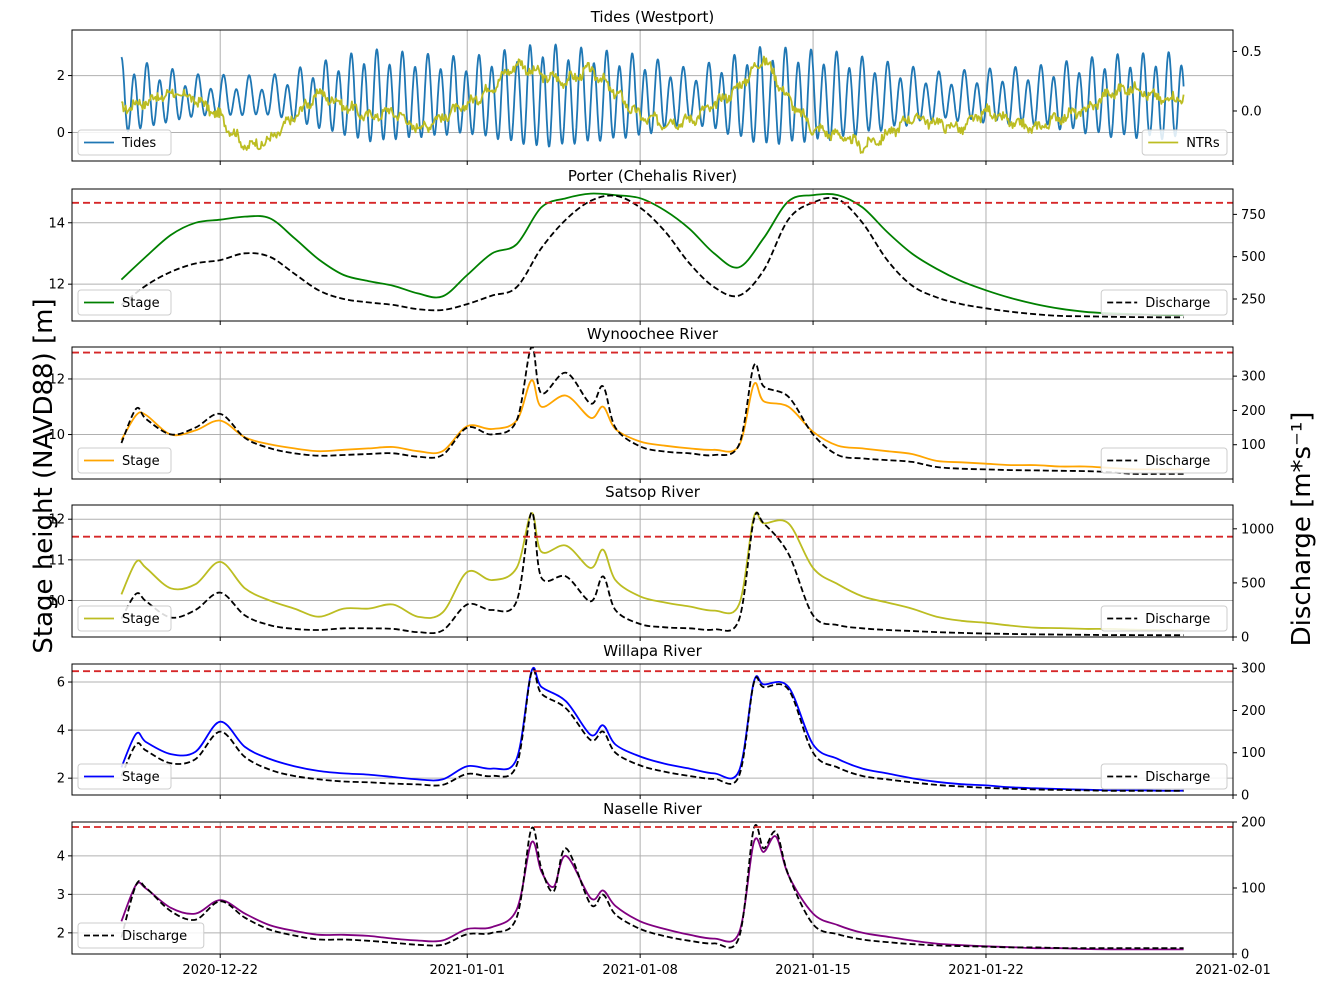 Image resolution: width=1330 pixels, height=988 pixels. Describe the element at coordinates (653, 104) in the screenshot. I see `series-line-ntrs` at that location.